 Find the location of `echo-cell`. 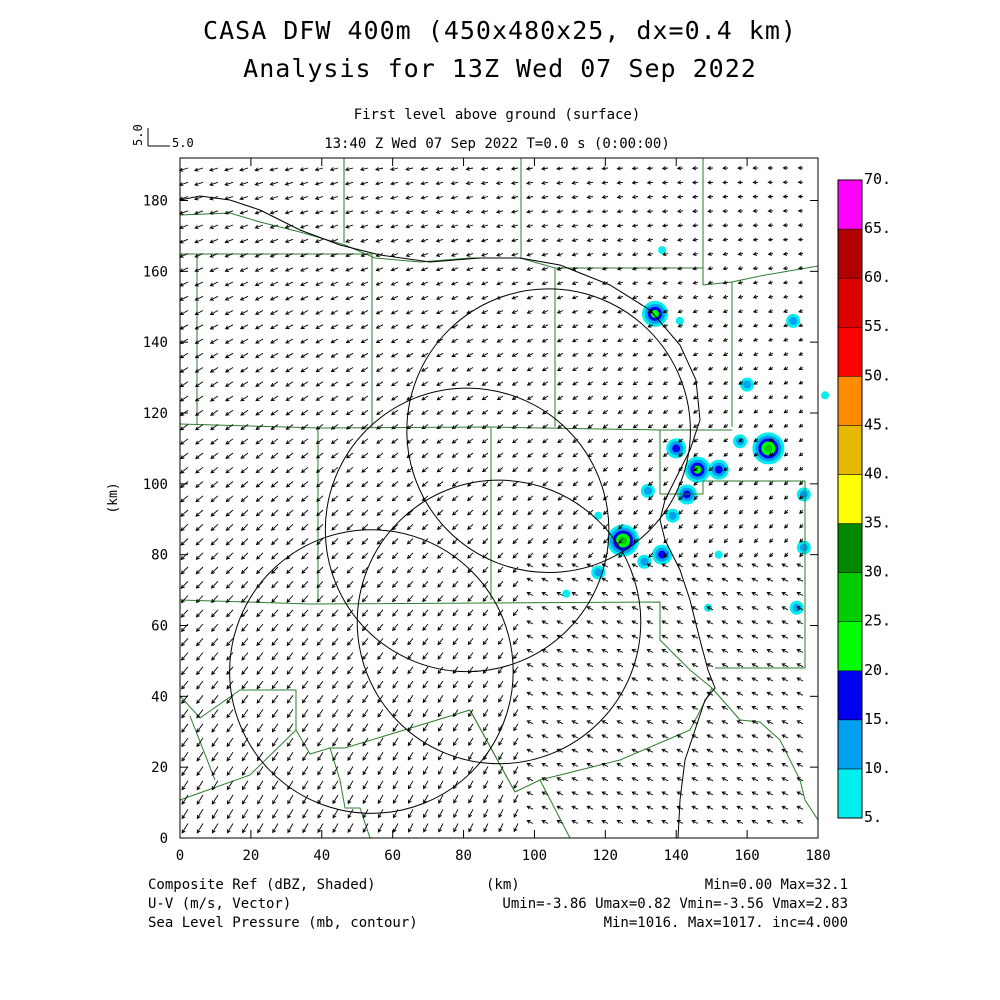

echo-cell is located at coordinates (654, 313).